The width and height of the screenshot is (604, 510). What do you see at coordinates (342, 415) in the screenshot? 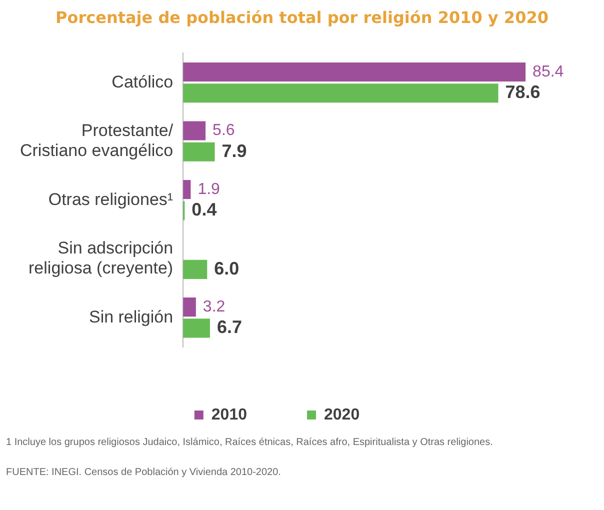
I see `legend-label: 2020` at bounding box center [342, 415].